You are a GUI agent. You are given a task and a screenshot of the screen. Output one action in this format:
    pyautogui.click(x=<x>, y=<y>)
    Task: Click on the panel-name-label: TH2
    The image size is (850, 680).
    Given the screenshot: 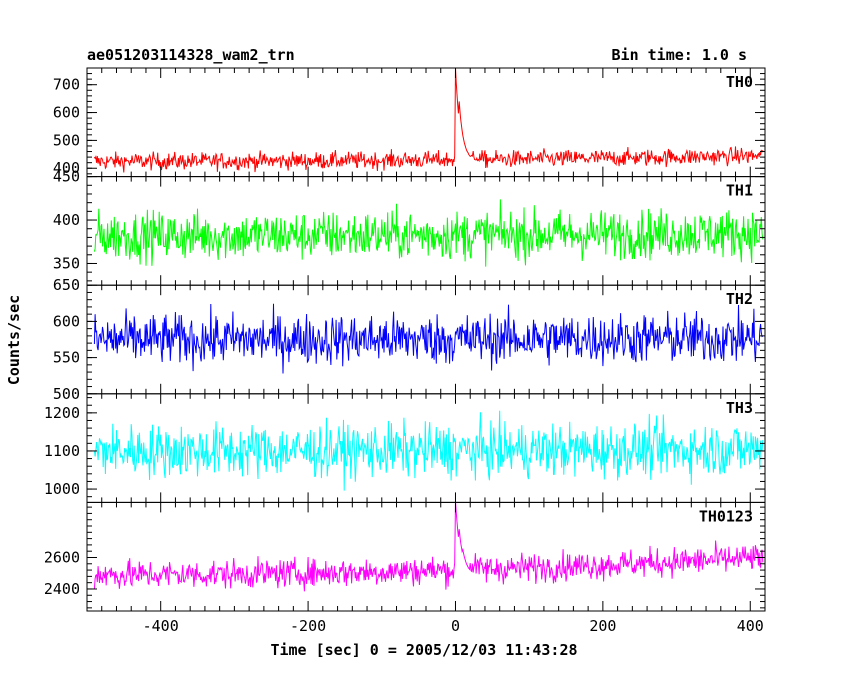 What is the action you would take?
    pyautogui.click(x=739, y=299)
    